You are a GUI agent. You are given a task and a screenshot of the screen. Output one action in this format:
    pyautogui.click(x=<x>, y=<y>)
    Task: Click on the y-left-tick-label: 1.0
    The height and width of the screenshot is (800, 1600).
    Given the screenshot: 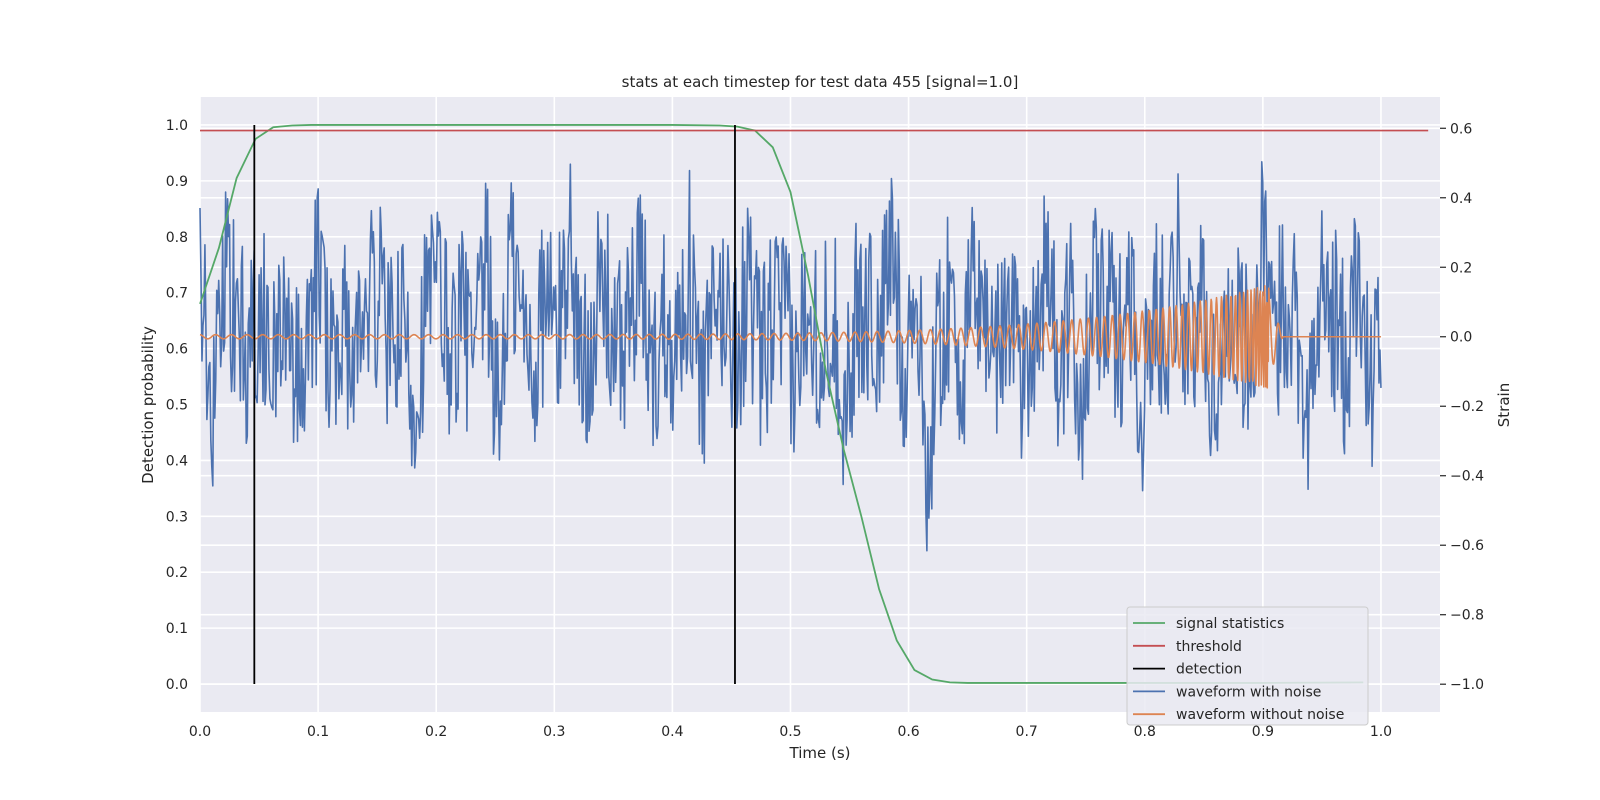 What is the action you would take?
    pyautogui.click(x=177, y=126)
    